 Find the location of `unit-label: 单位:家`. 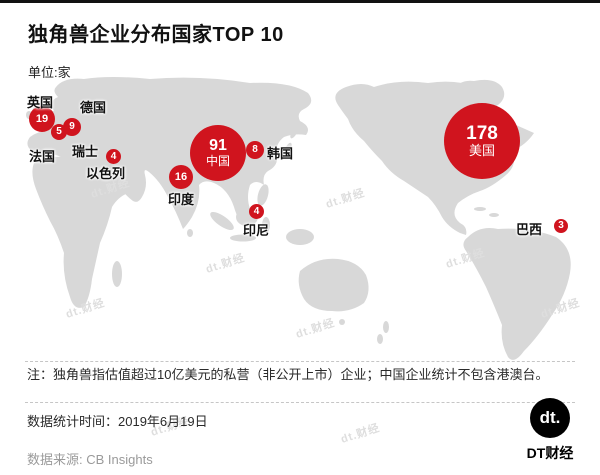

unit-label: 单位:家 is located at coordinates (49, 72).